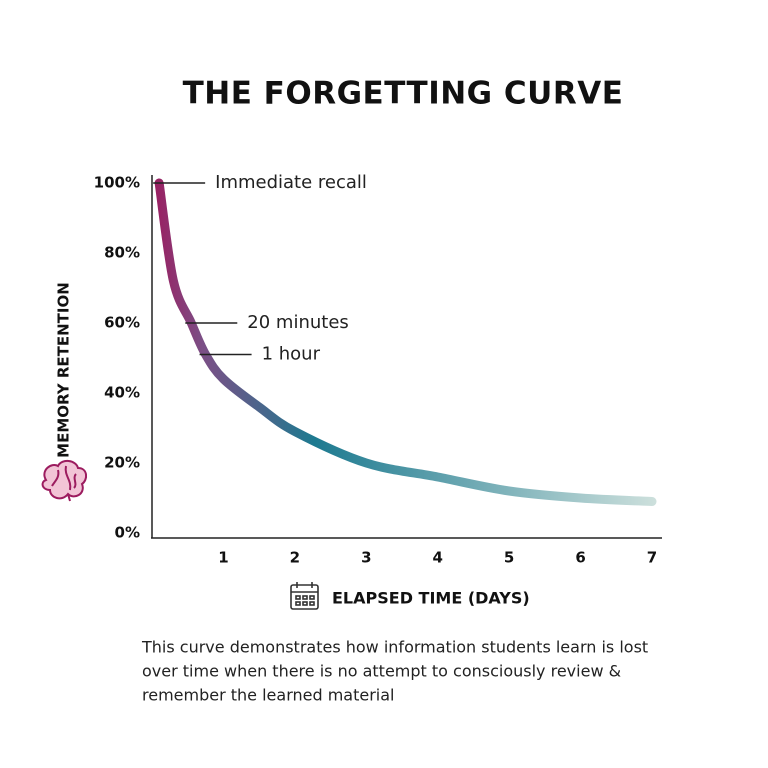  I want to click on y-tick-label: 100%, so click(117, 183).